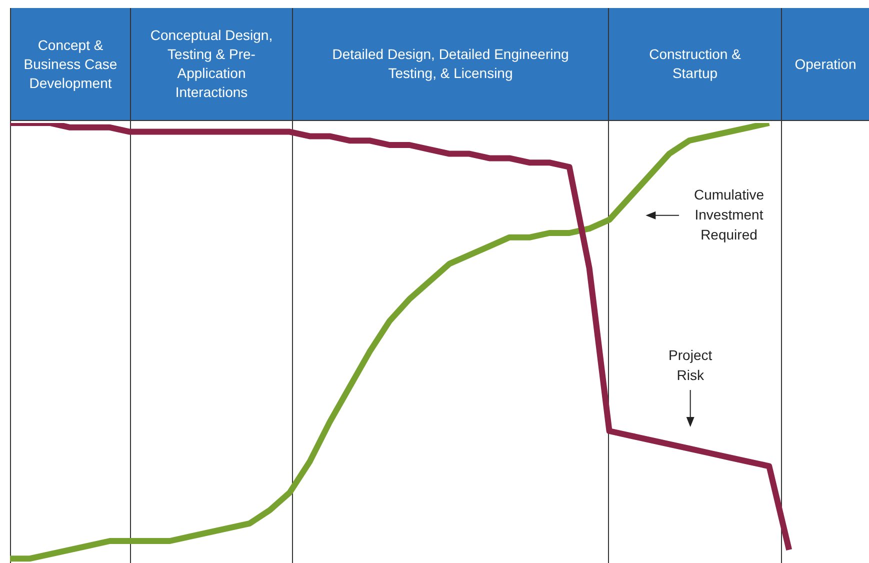 The height and width of the screenshot is (563, 869). Describe the element at coordinates (690, 364) in the screenshot. I see `annotation: Project Risk` at that location.